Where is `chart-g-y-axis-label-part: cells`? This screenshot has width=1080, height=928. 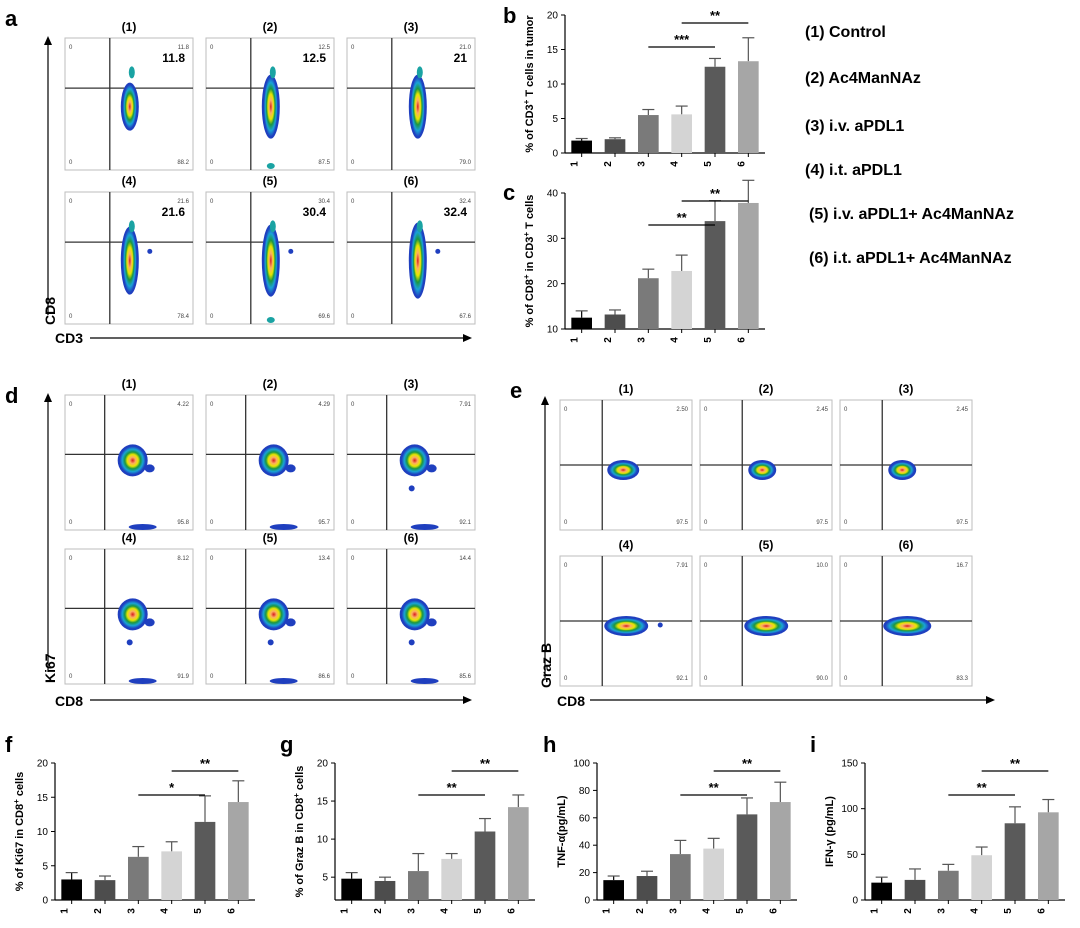
chart-g-y-axis-label-part: cells is located at coordinates (300, 780).